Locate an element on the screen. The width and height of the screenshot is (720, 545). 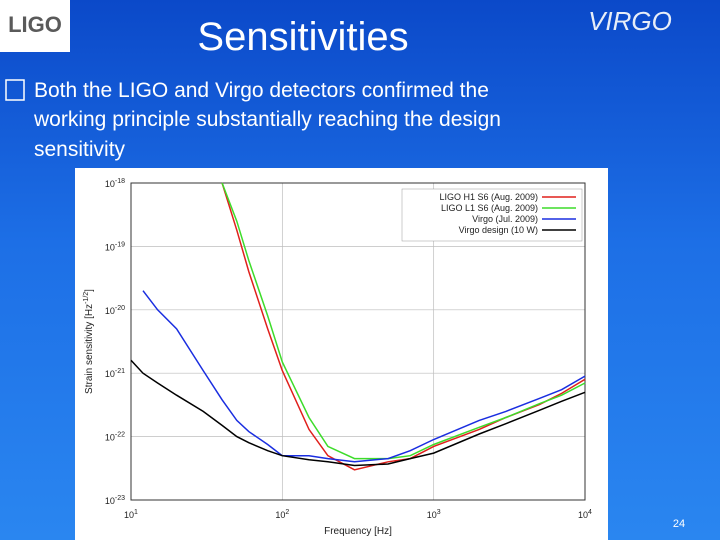
bullet-glyph is located at coordinates (15, 90).